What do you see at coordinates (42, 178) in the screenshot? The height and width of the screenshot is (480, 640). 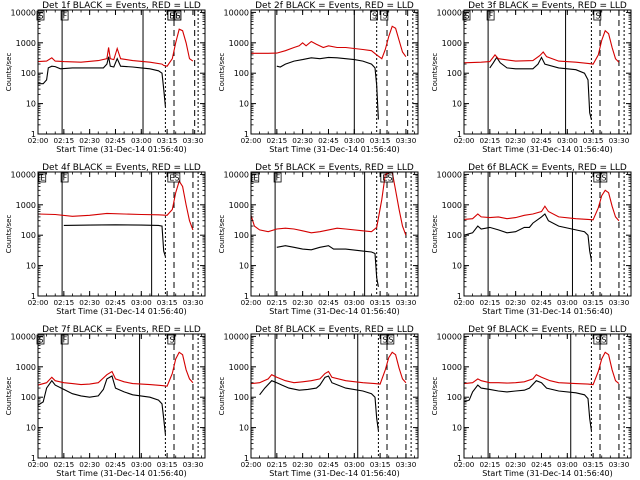 I see `interval-marker: E` at bounding box center [42, 178].